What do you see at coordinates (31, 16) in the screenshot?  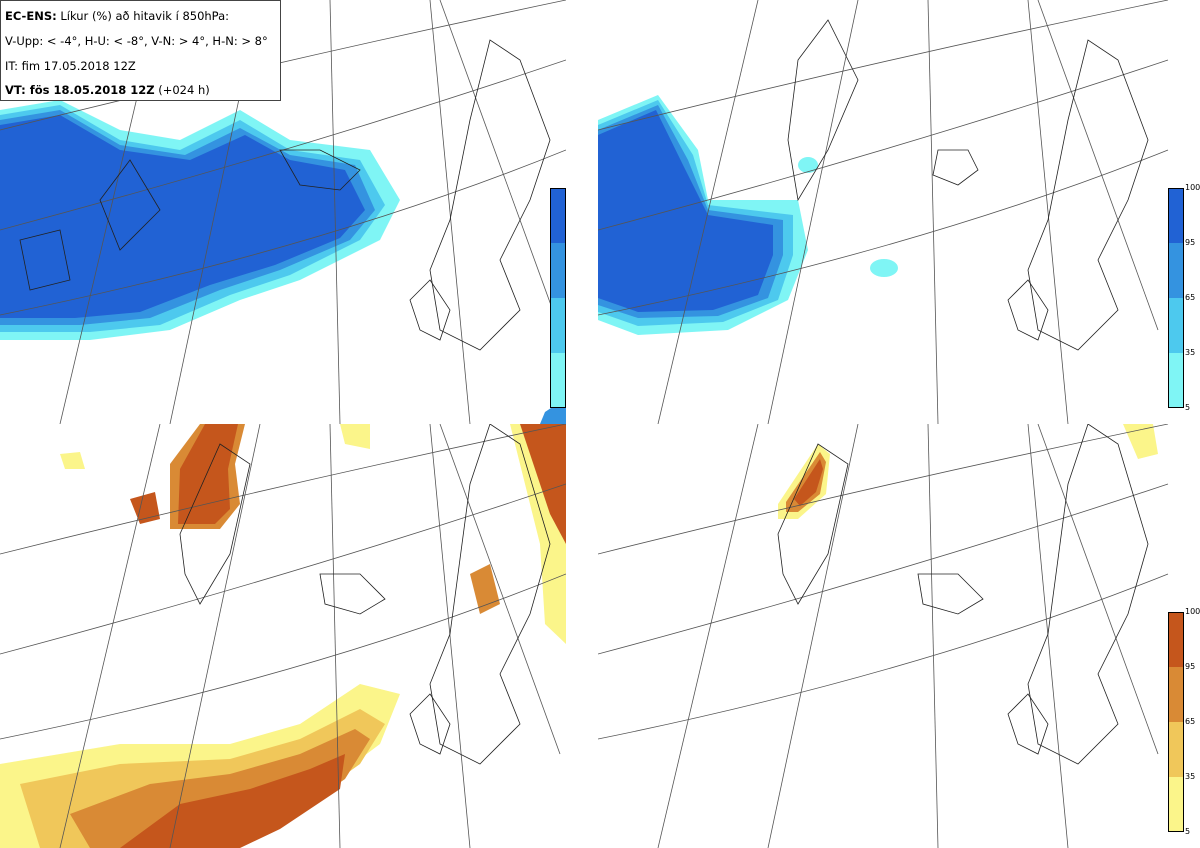 I see `model-label: EC-ENS:` at bounding box center [31, 16].